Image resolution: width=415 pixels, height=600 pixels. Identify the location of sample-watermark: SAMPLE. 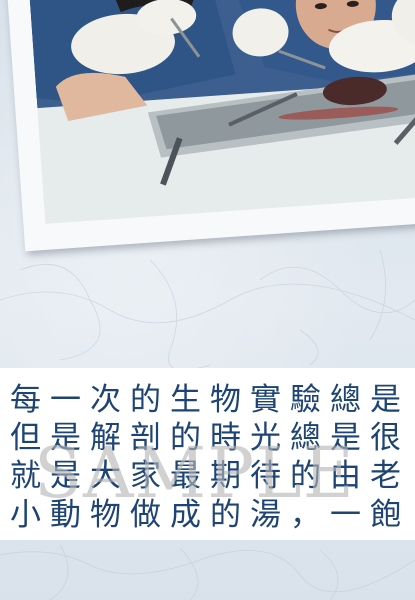
(194, 473).